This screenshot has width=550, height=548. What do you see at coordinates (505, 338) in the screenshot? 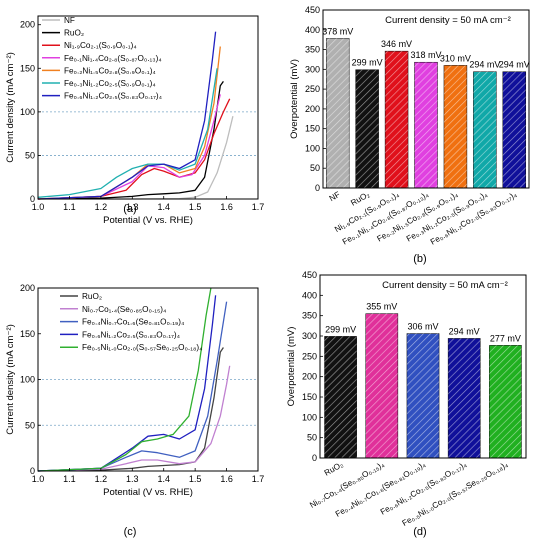
I see `data-label: 277 mV` at bounding box center [505, 338].